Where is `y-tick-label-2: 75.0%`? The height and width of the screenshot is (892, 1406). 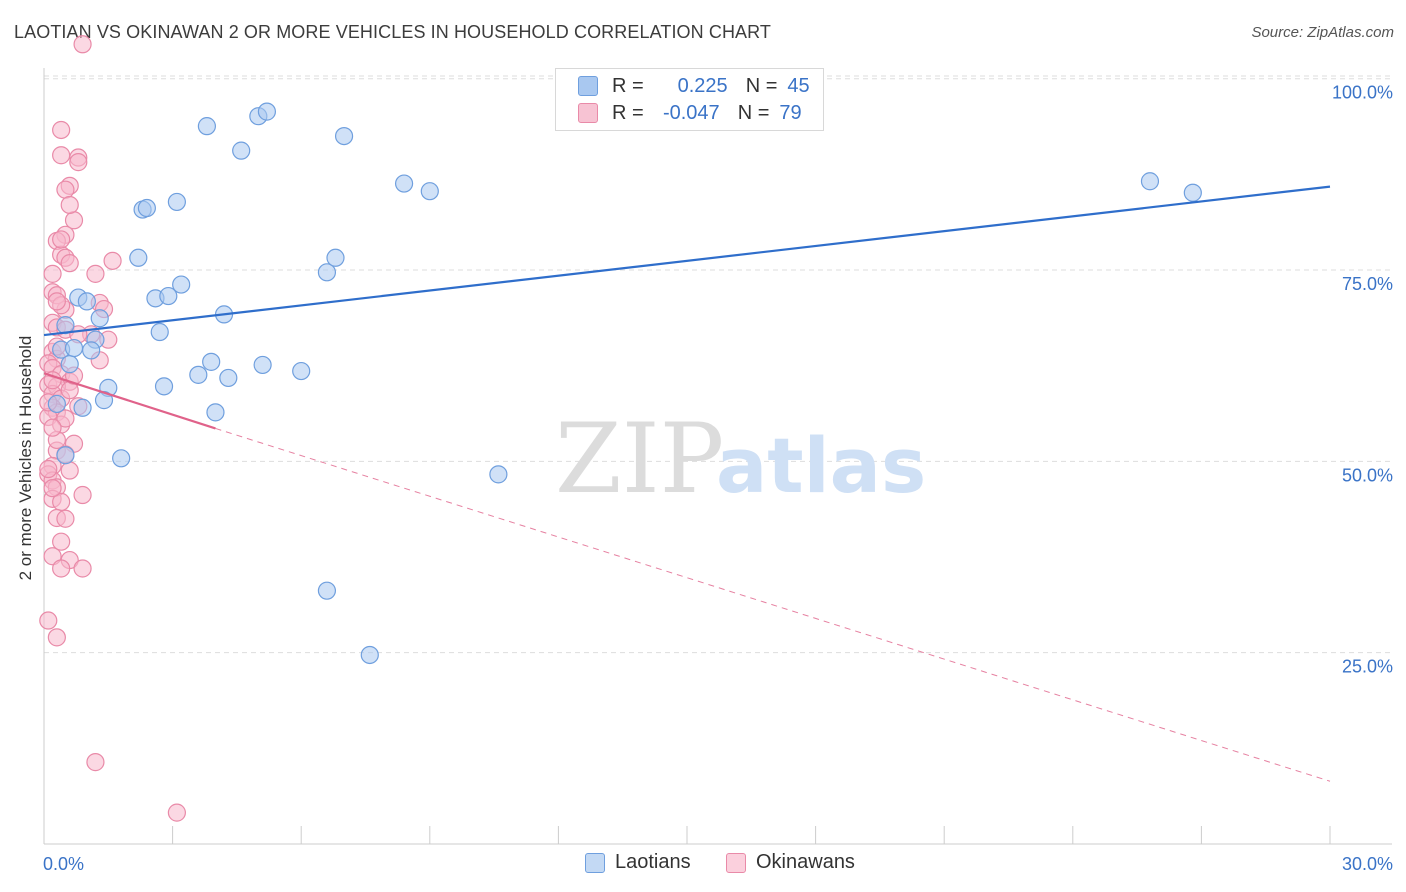
y-tick-label-2: 75.0% is located at coordinates (1367, 284).